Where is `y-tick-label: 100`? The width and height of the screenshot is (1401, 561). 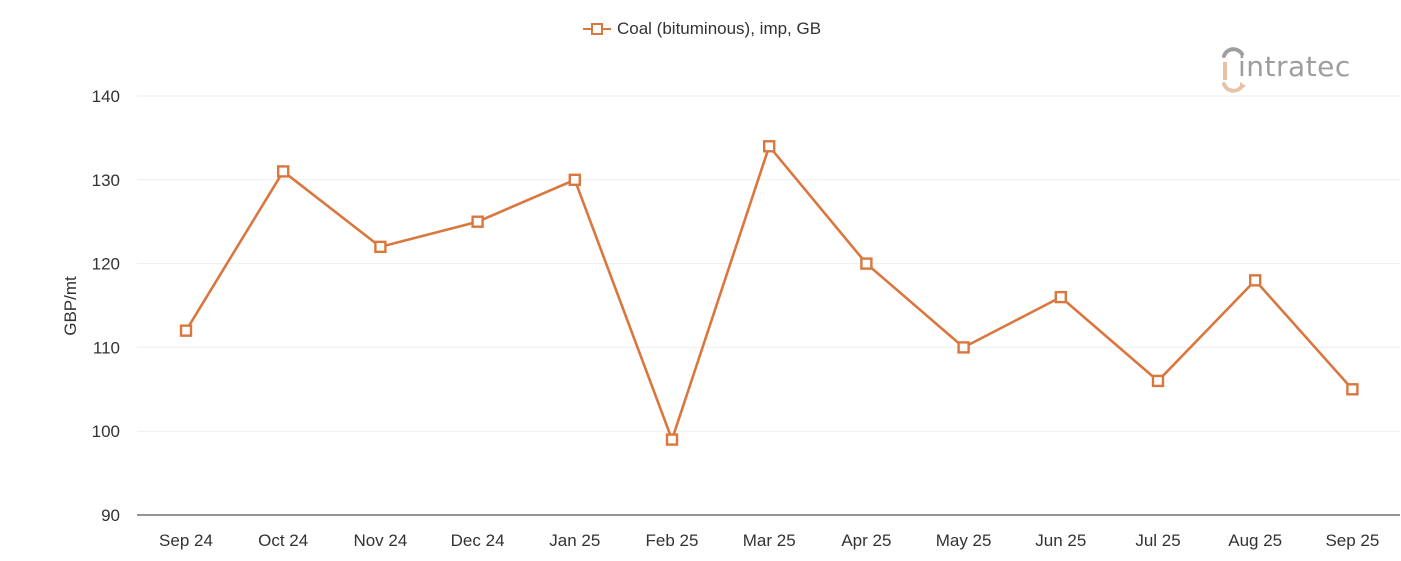
y-tick-label: 100 is located at coordinates (106, 431).